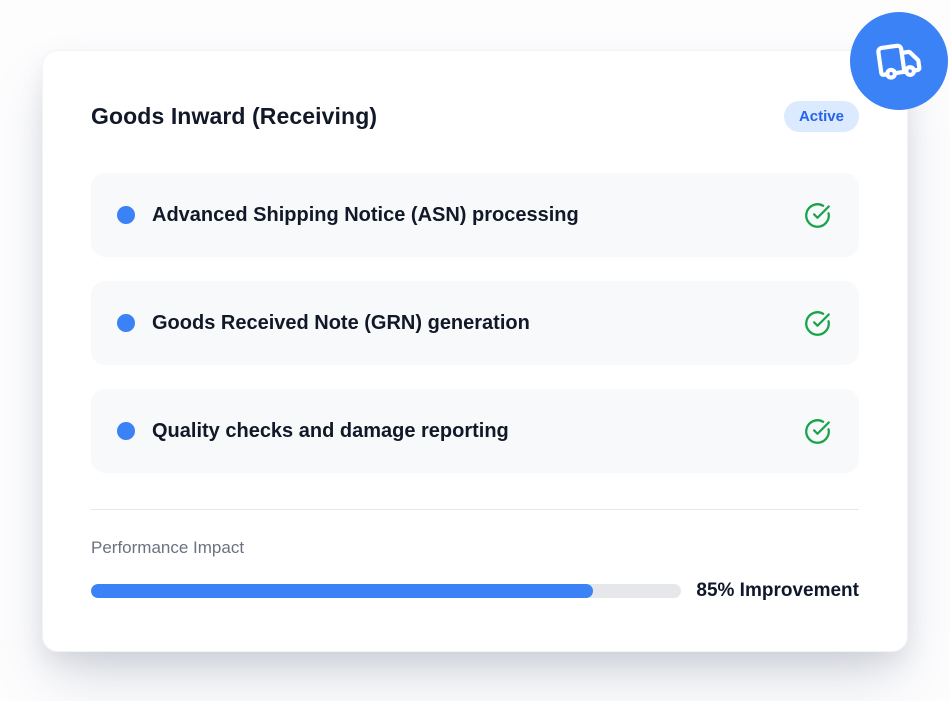 The width and height of the screenshot is (950, 701). I want to click on progress-row: 85% Improvement, so click(475, 591).